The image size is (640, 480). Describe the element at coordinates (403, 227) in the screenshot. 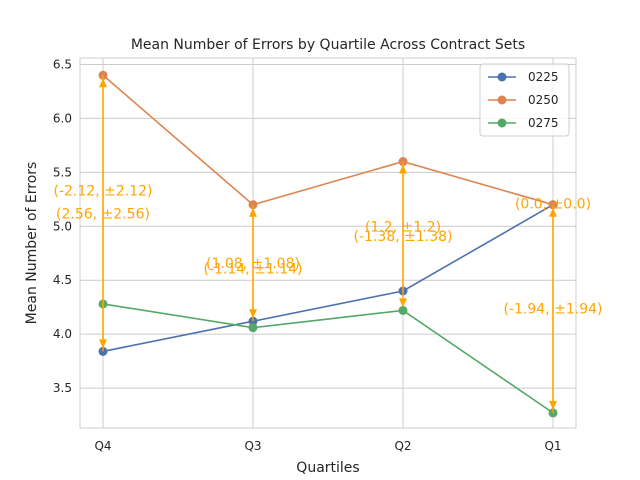

I see `annotation-label: (1.2, ±1.2)` at that location.